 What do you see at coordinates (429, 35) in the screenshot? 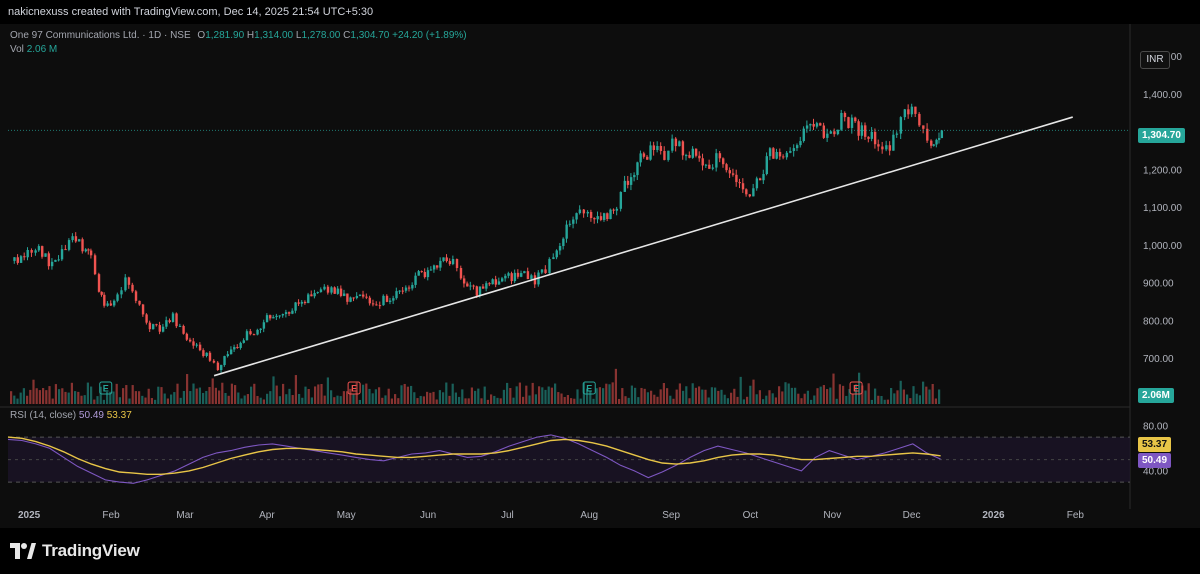
I see `change-value: +24.20 (+1.89%)` at bounding box center [429, 35].